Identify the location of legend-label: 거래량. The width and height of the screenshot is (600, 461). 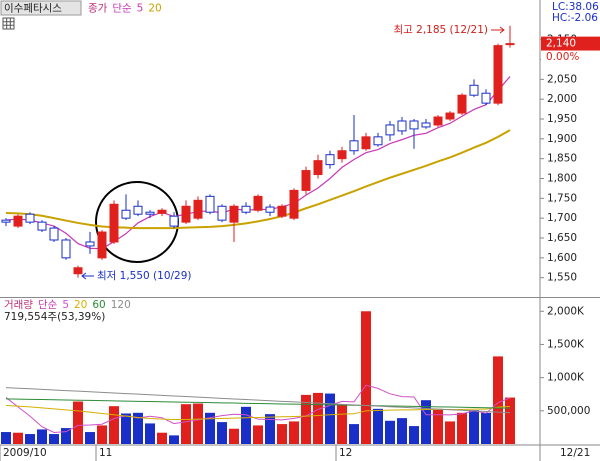
(18, 305).